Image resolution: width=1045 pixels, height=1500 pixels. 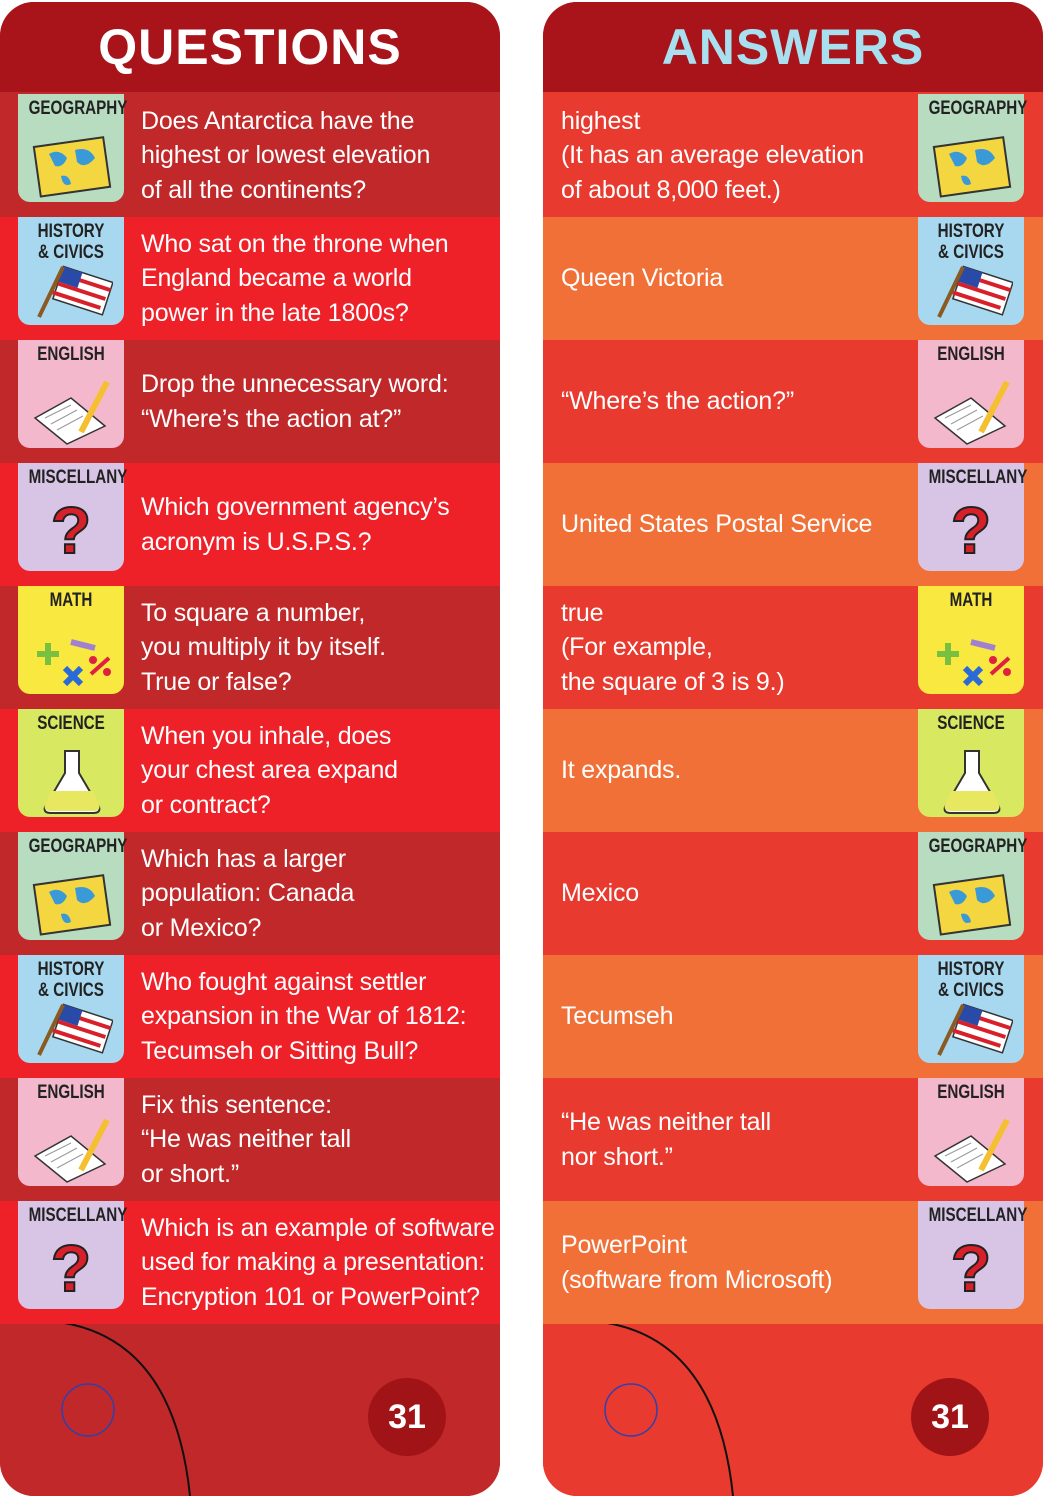 I want to click on category-line: MATH, so click(x=971, y=600).